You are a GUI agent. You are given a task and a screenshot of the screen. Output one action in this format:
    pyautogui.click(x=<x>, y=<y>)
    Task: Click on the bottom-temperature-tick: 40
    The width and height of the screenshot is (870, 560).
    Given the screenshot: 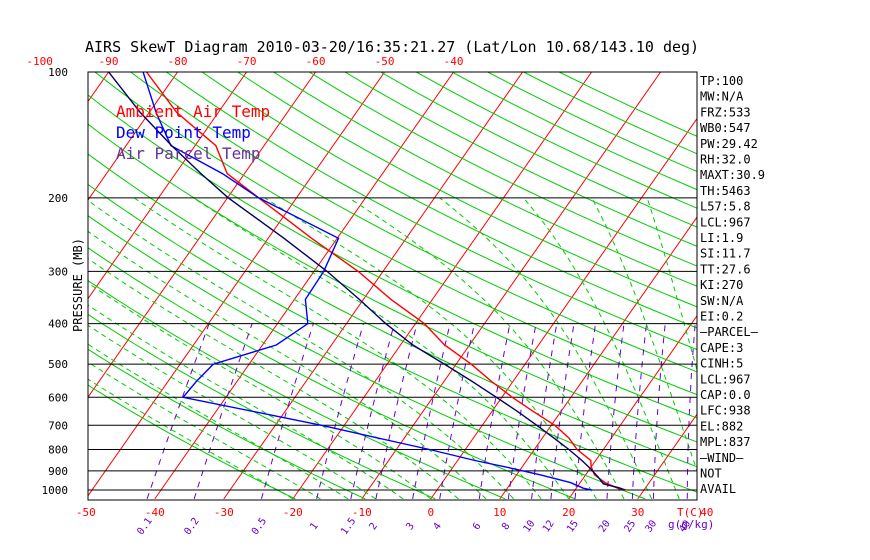 What is the action you would take?
    pyautogui.click(x=706, y=512)
    